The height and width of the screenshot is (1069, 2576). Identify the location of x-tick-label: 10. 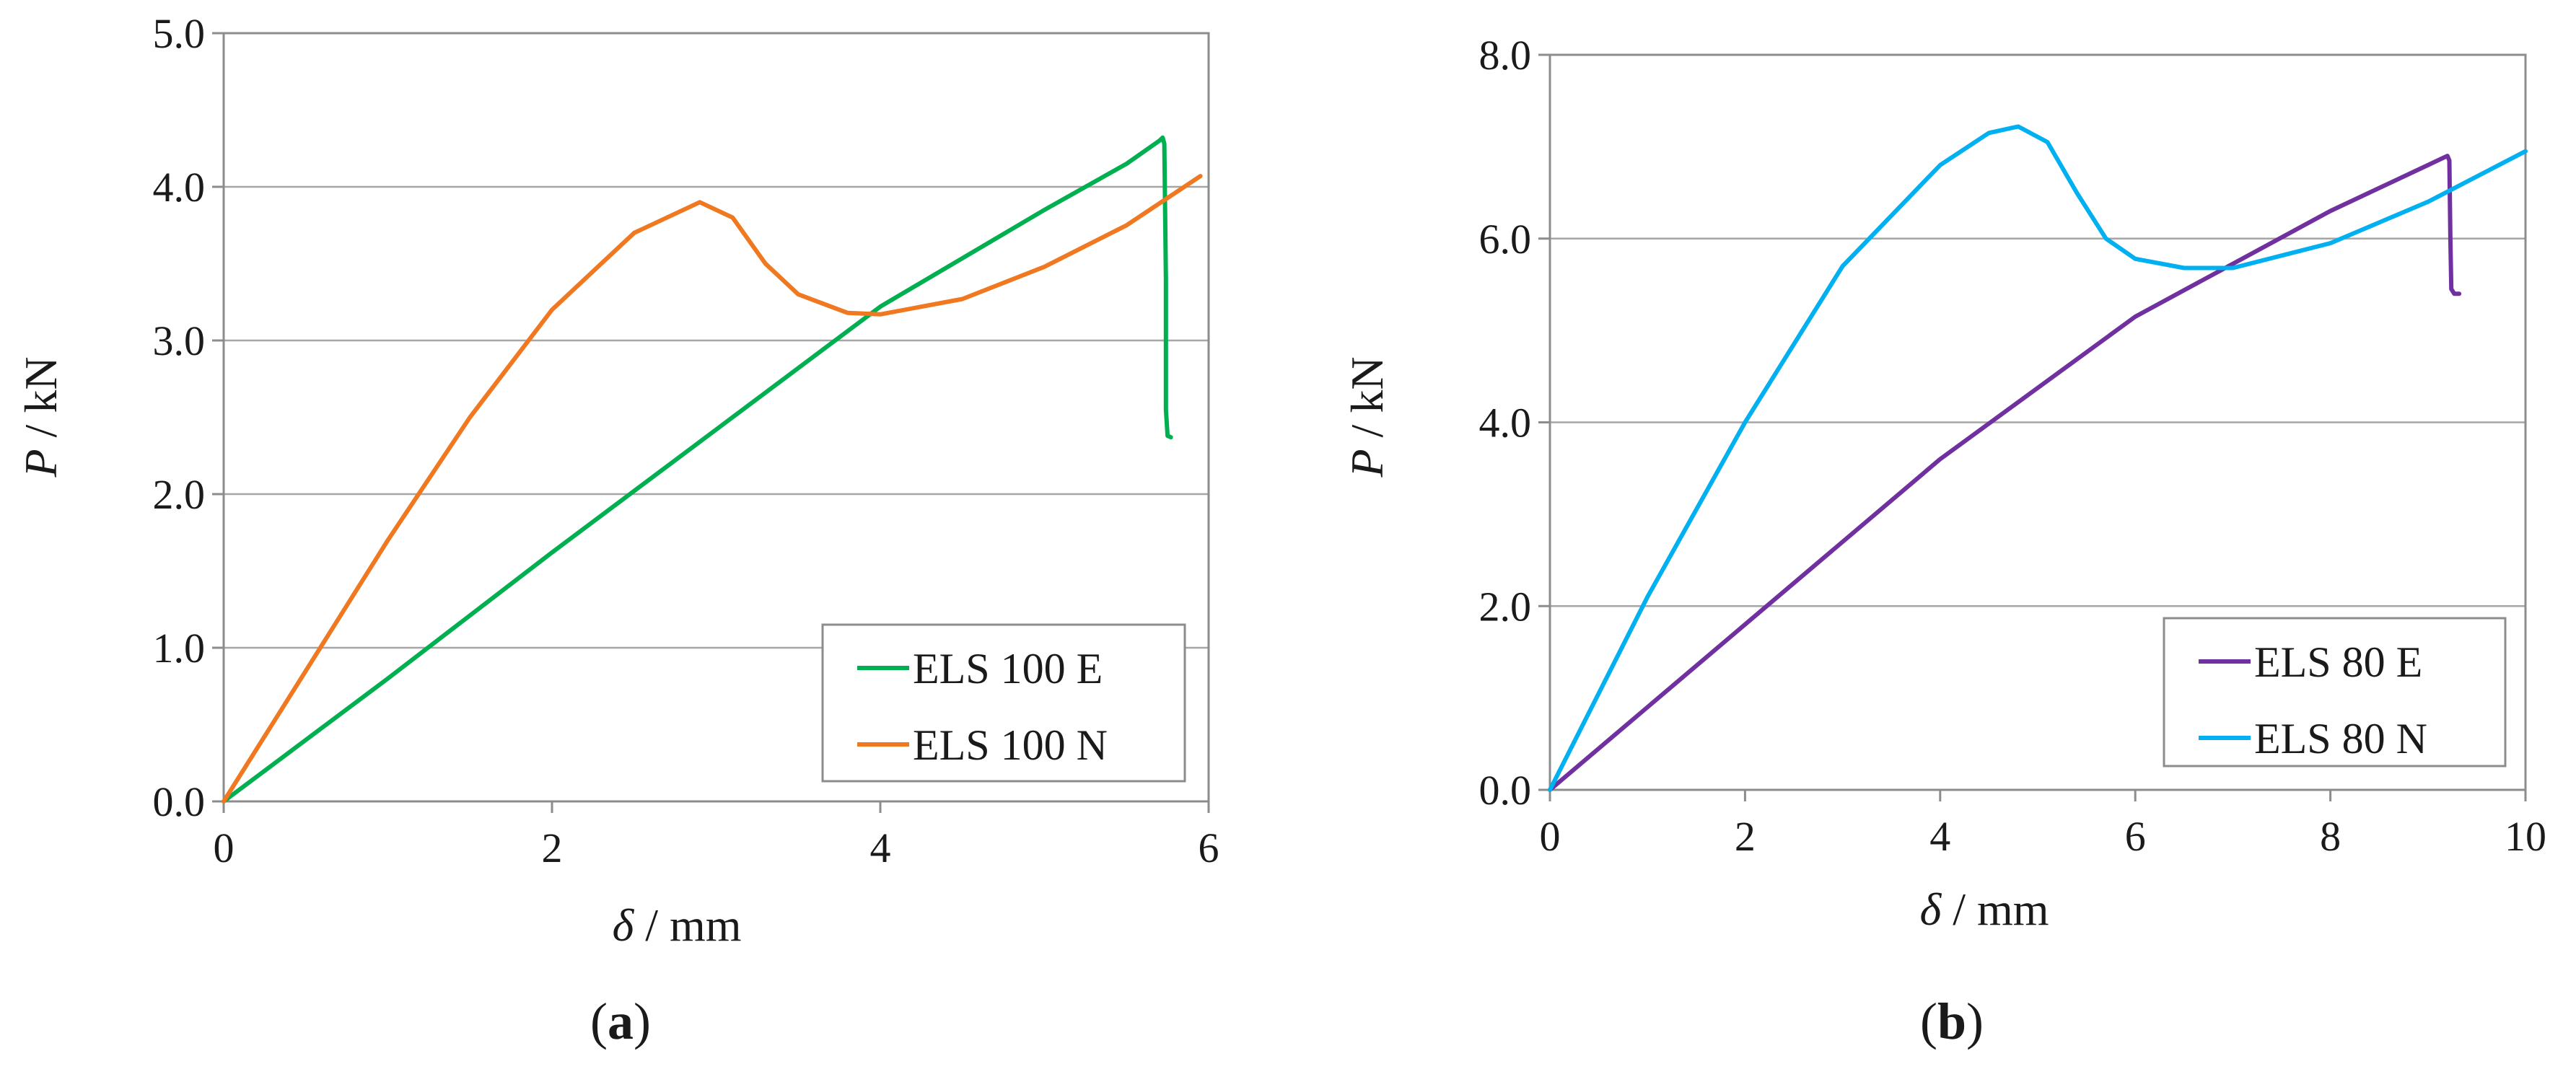
(2525, 836).